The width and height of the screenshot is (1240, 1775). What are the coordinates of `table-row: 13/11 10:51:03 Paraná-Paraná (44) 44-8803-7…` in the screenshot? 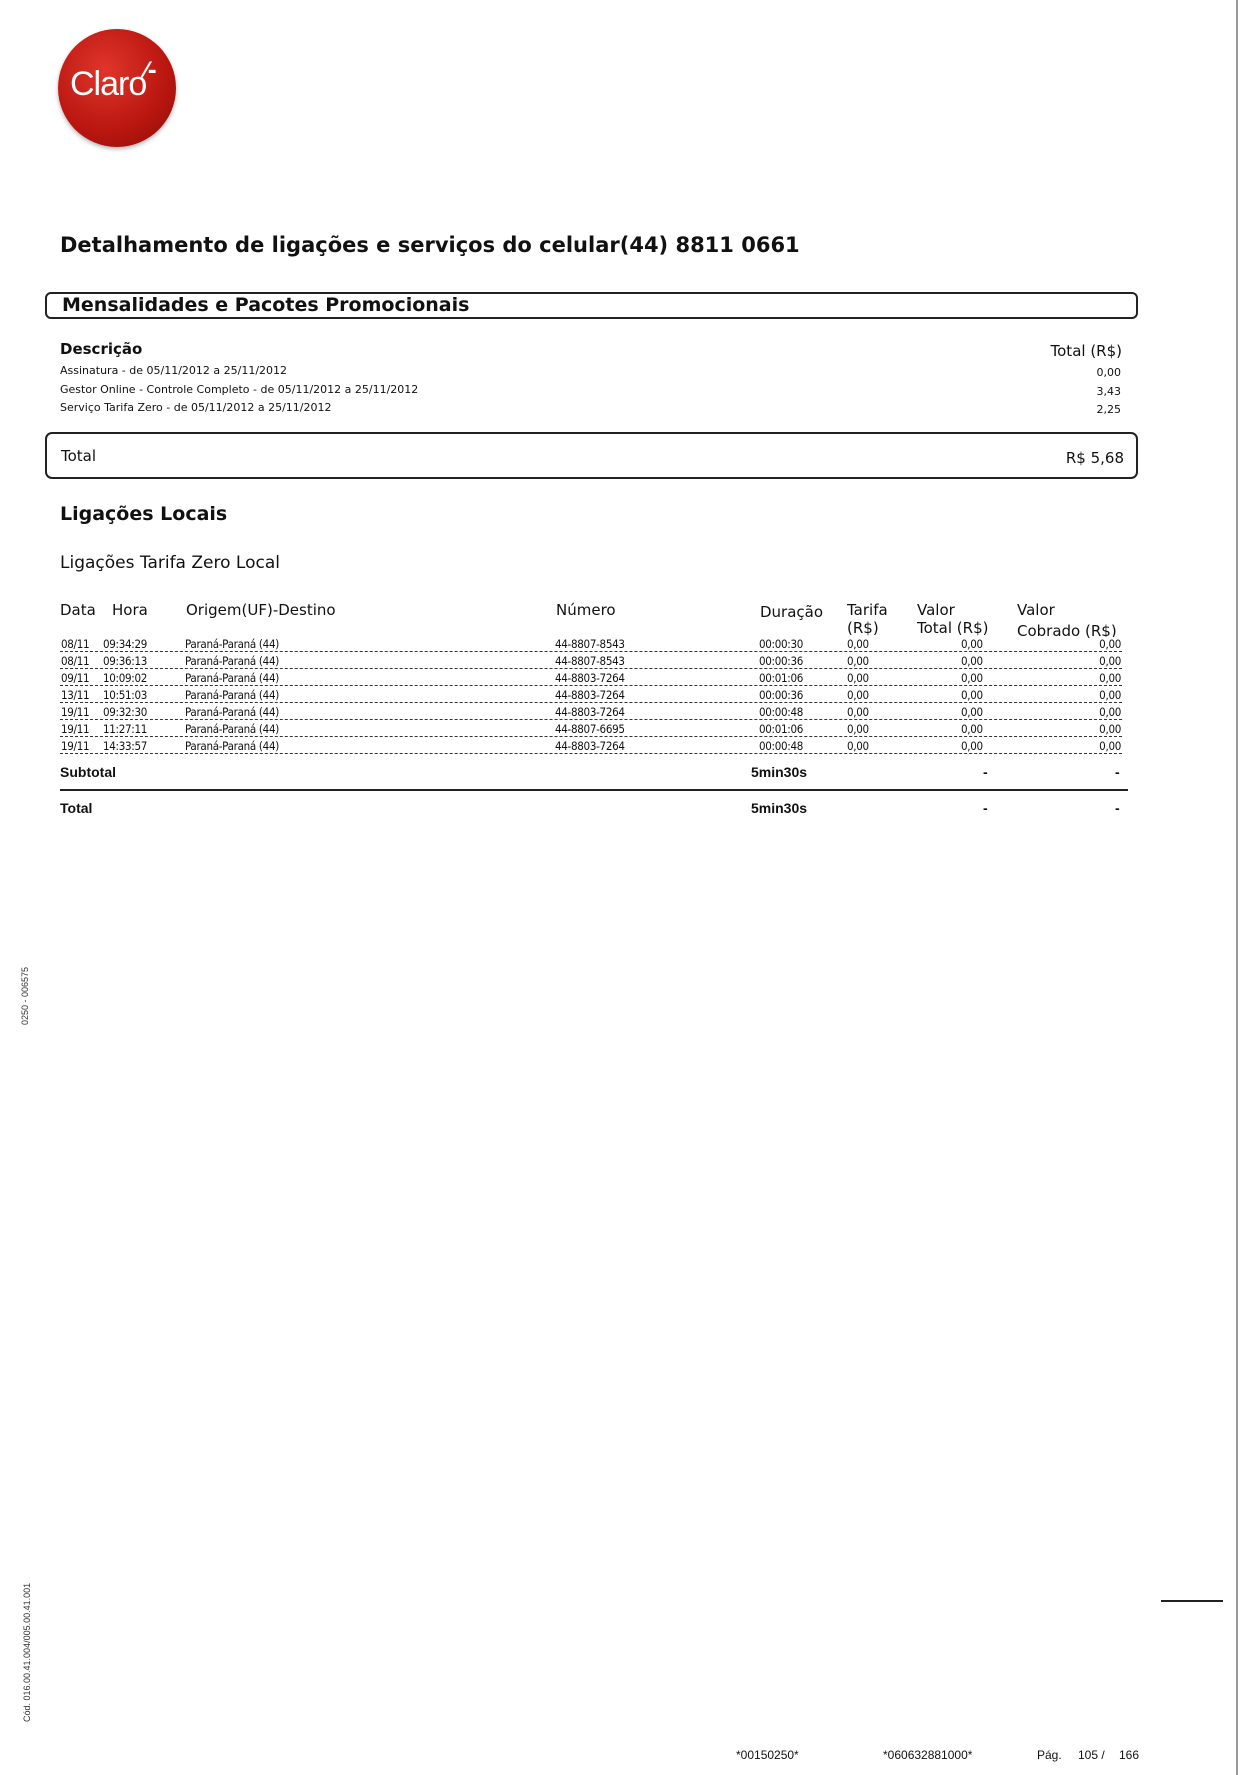 It's located at (591, 695).